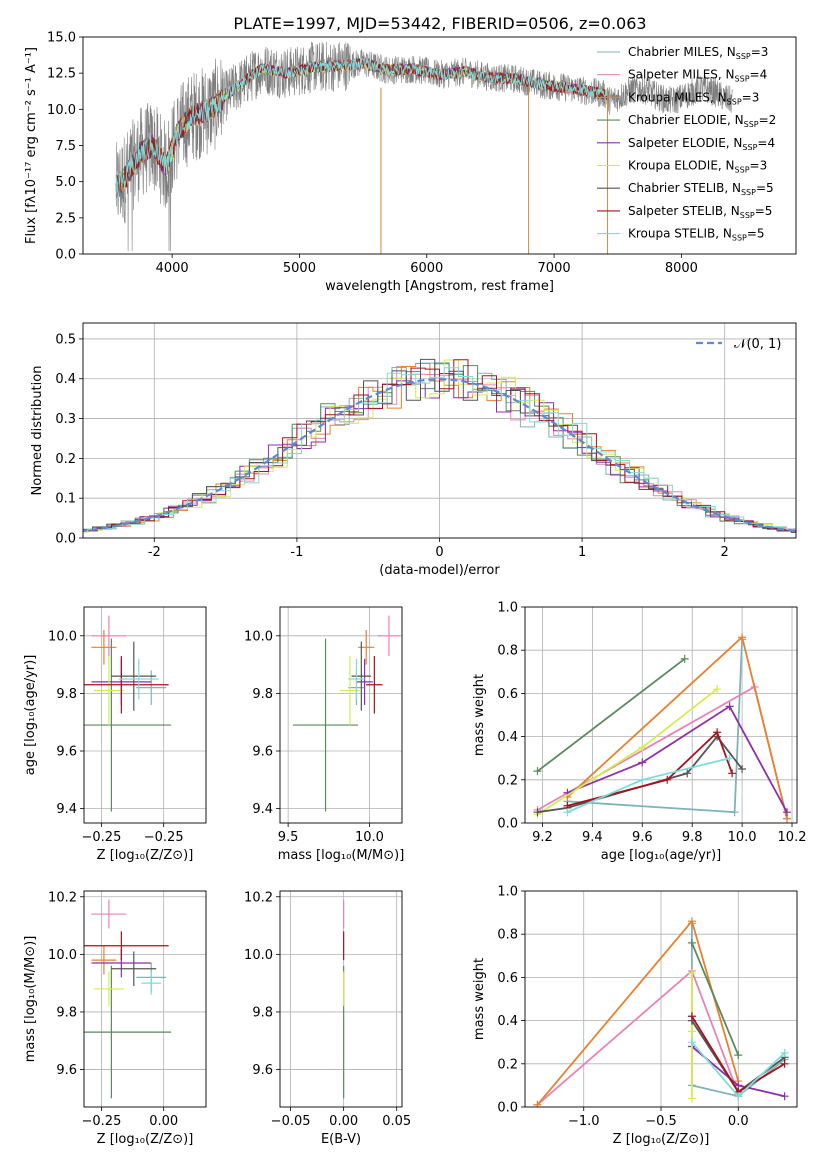 Image resolution: width=819 pixels, height=1170 pixels. I want to click on y-axis-label: Normed distribution, so click(37, 431).